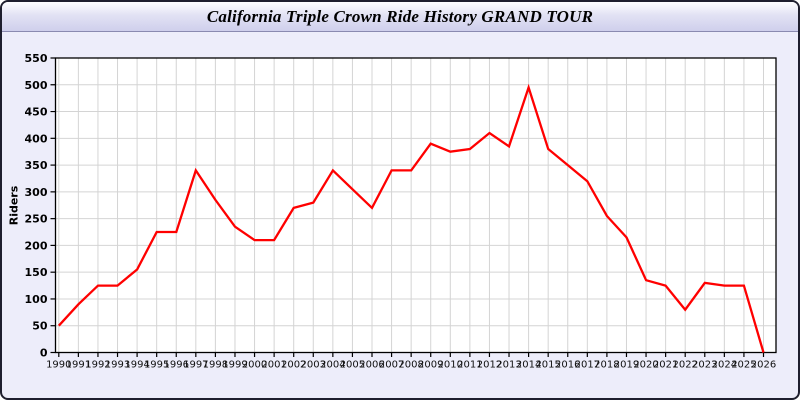 Image resolution: width=800 pixels, height=400 pixels. What do you see at coordinates (36, 245) in the screenshot?
I see `y-tick-label: 200` at bounding box center [36, 245].